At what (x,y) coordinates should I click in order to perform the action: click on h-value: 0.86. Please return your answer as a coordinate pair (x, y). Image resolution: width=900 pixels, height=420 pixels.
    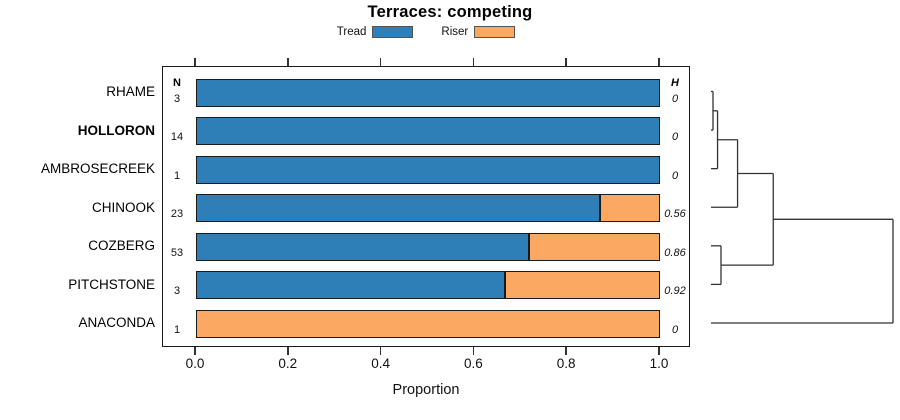
    Looking at the image, I should click on (675, 252).